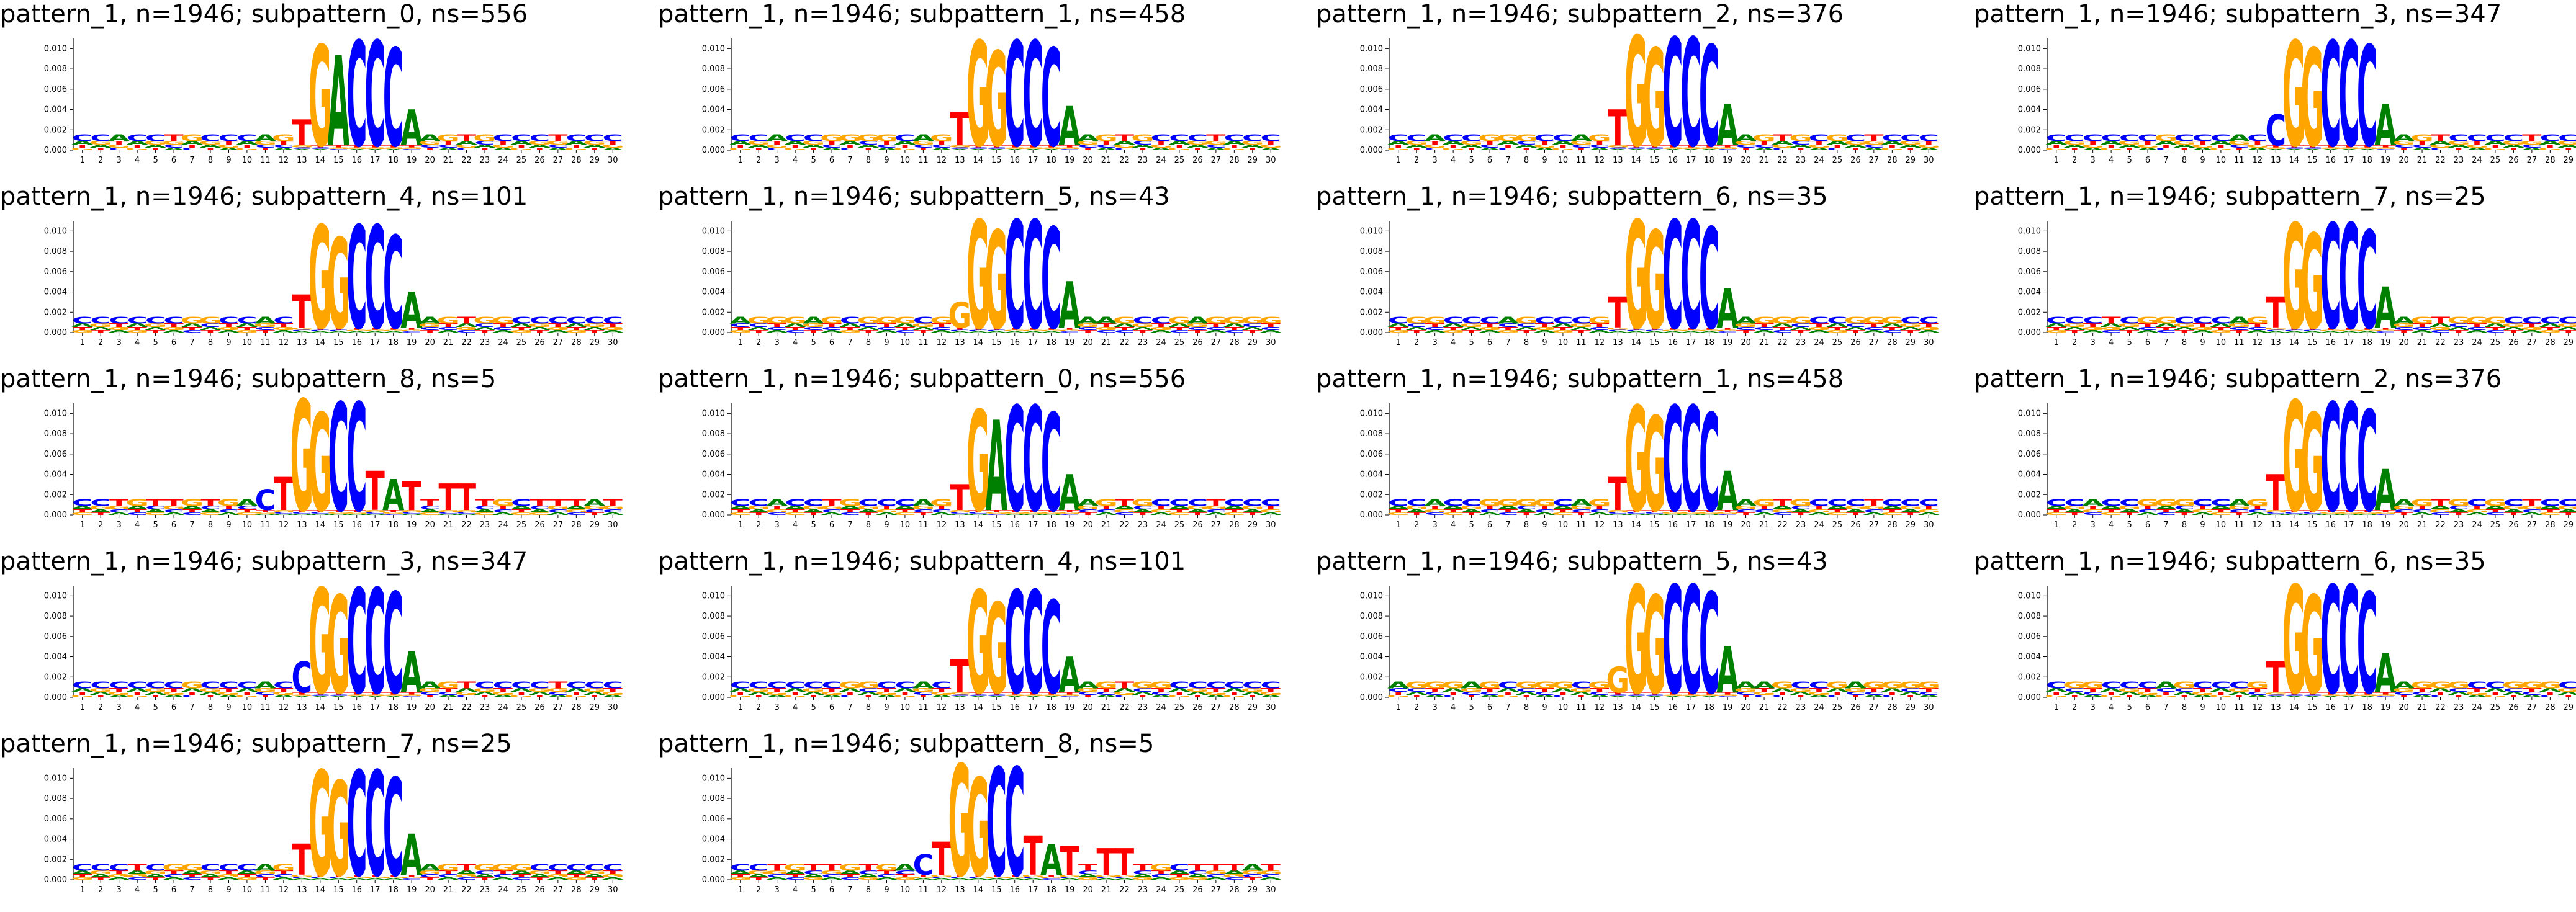 The image size is (2576, 912). Describe the element at coordinates (713, 414) in the screenshot. I see `y-tick-label: 0.010` at that location.